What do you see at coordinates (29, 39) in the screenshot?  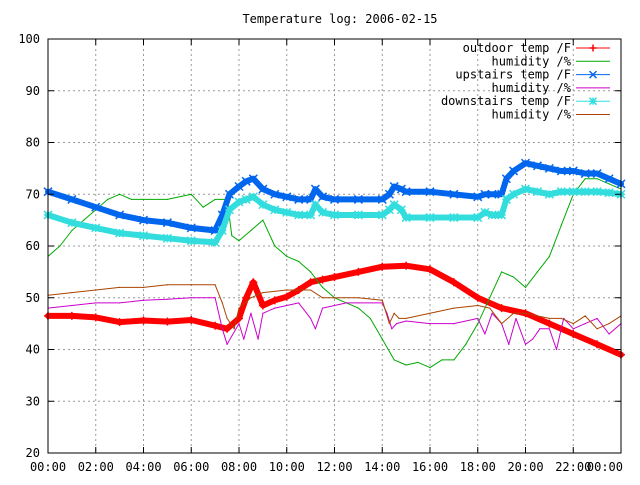 I see `y-tick-label: 100` at bounding box center [29, 39].